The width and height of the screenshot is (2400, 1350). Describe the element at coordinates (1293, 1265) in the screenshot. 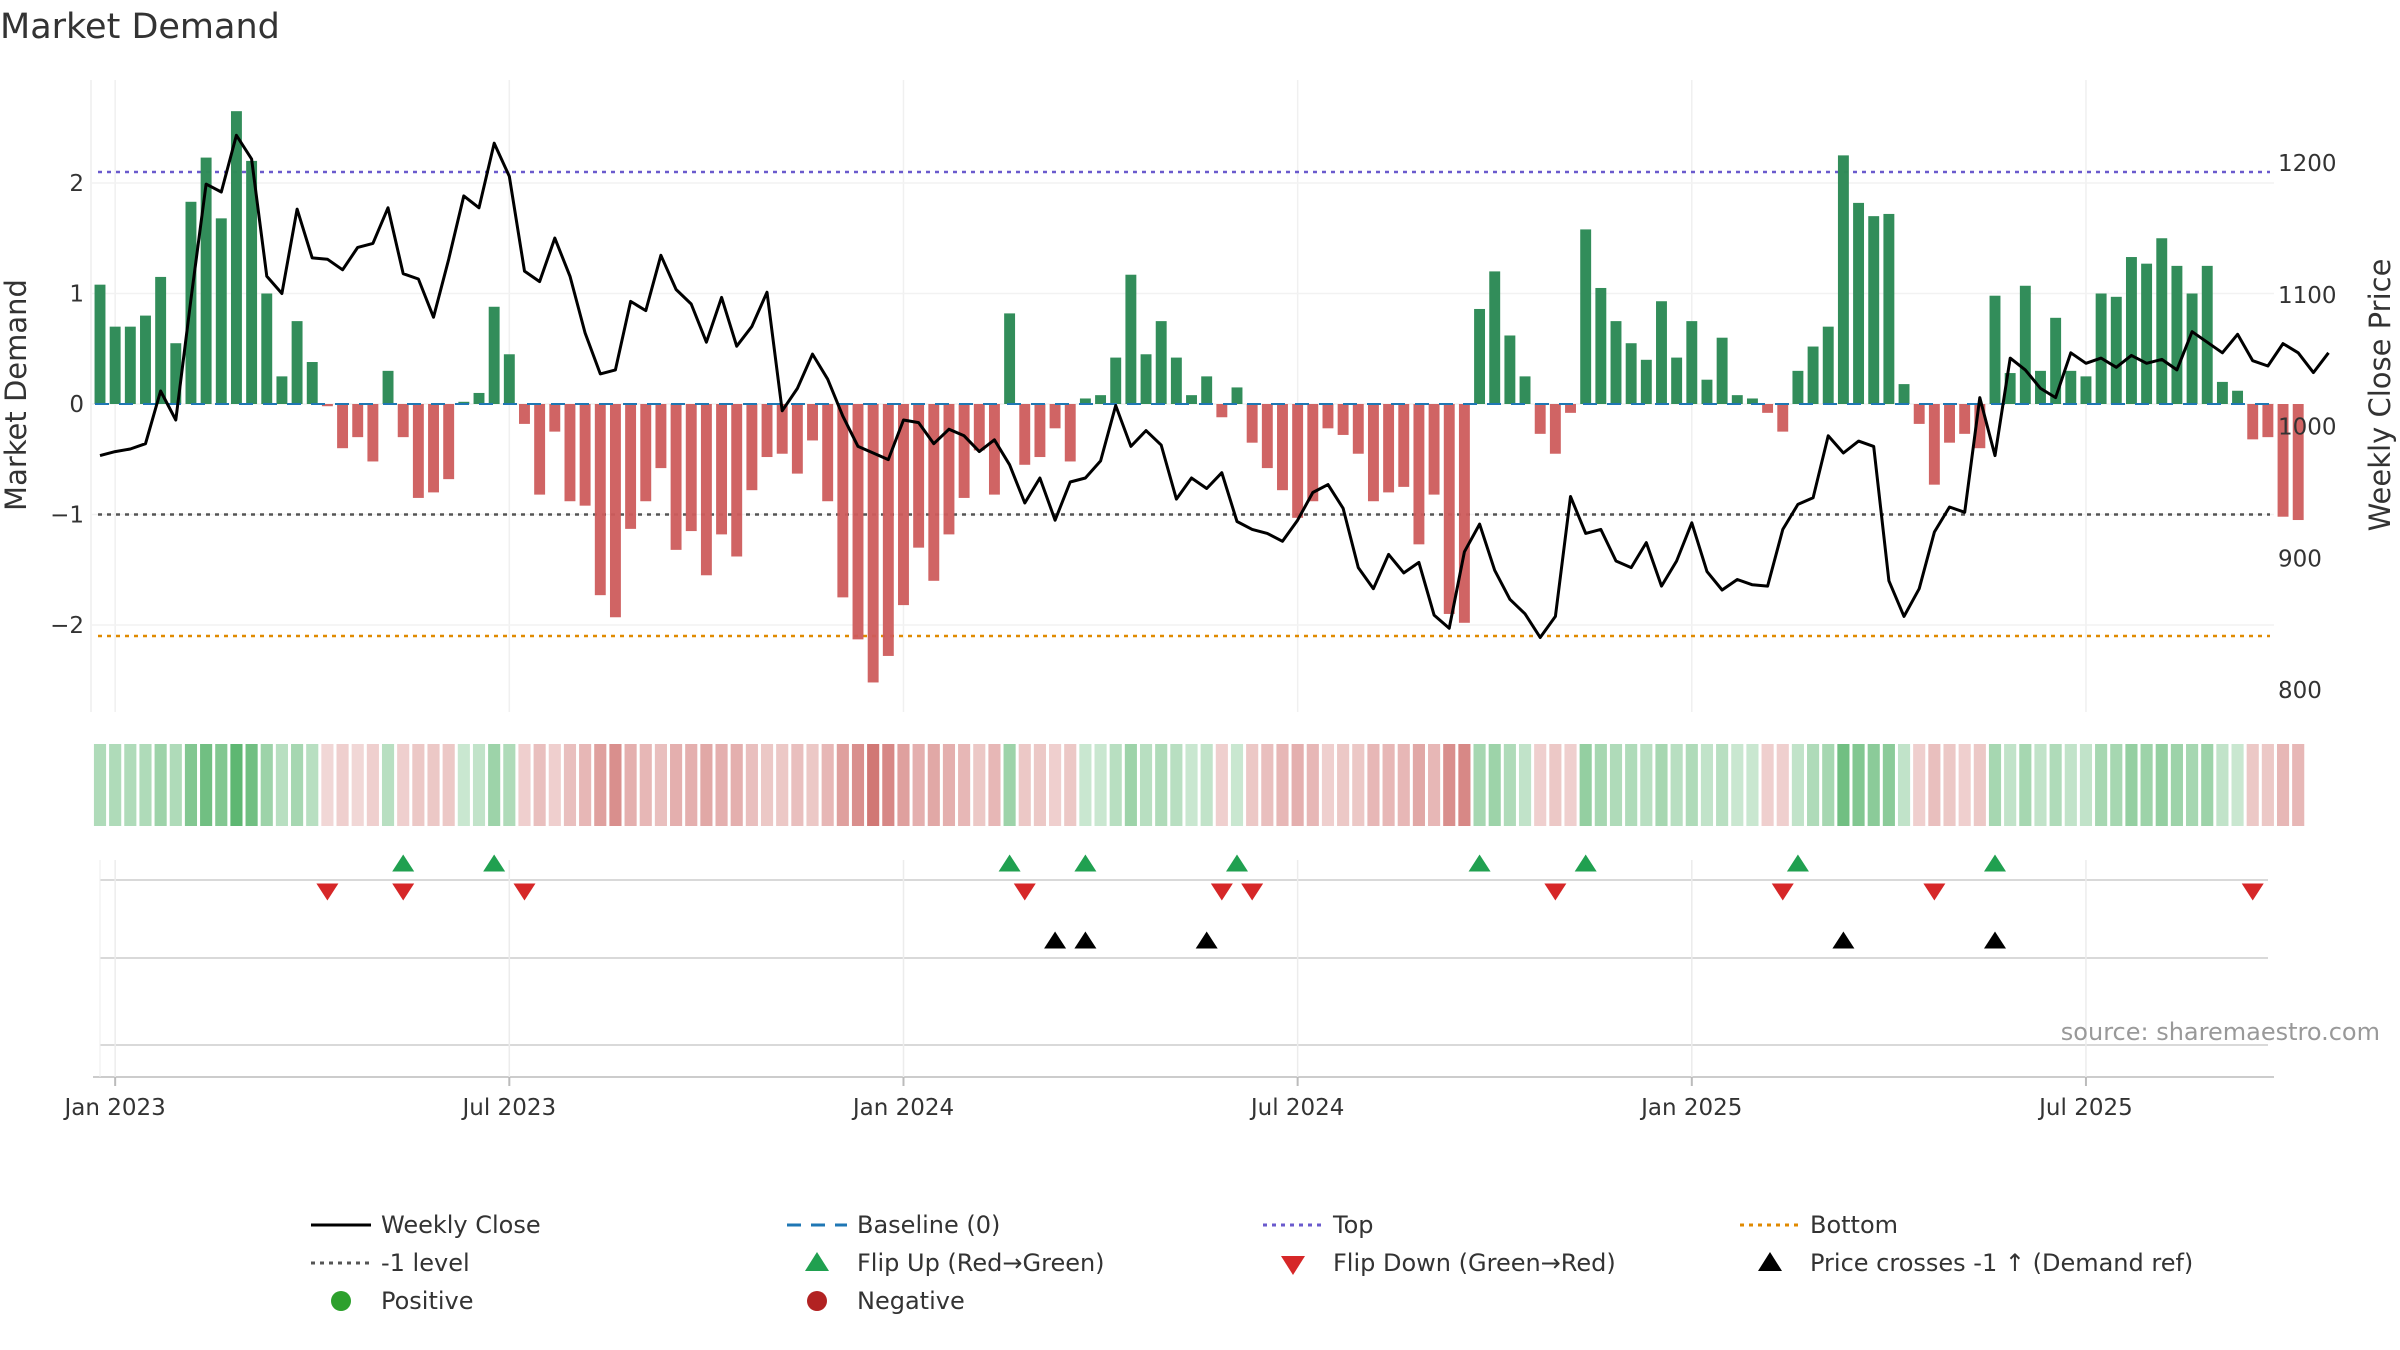

I see `legend-flip-down-triangle-icon` at that location.